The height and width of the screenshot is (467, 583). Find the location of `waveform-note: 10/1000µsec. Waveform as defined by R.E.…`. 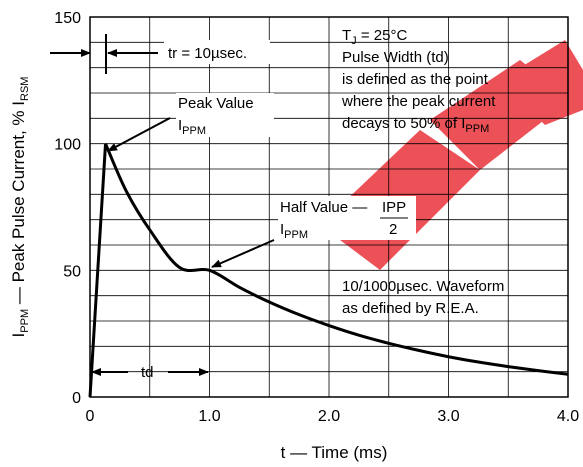

waveform-note: 10/1000µsec. Waveform as defined by R.E.… is located at coordinates (423, 297).